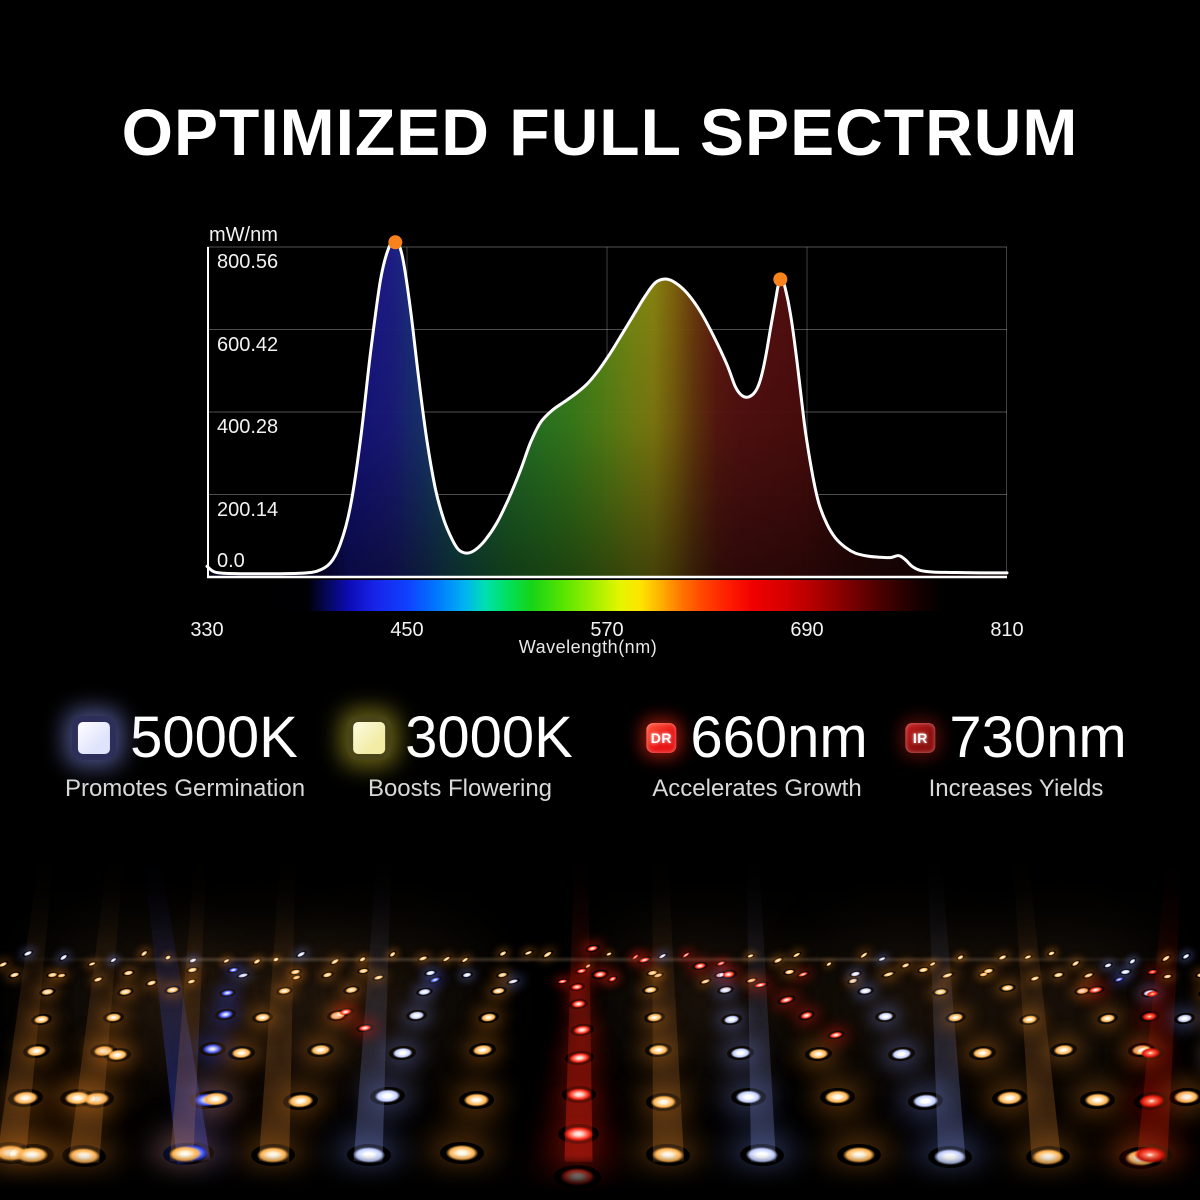 The width and height of the screenshot is (1200, 1200). Describe the element at coordinates (779, 737) in the screenshot. I see `legend-value: 660nm` at that location.